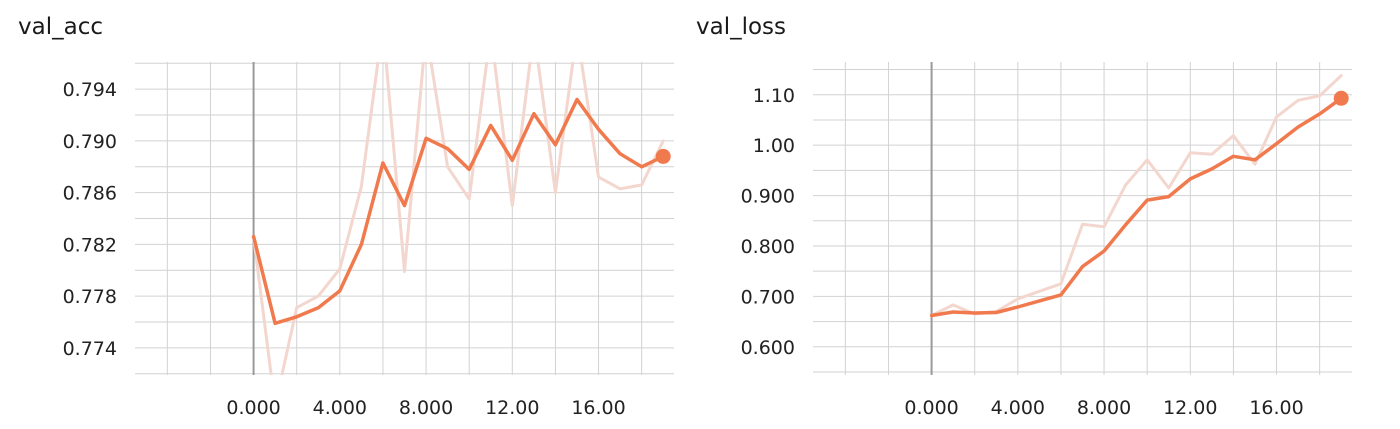  What do you see at coordinates (90, 349) in the screenshot?
I see `y-tick-label: 0.774` at bounding box center [90, 349].